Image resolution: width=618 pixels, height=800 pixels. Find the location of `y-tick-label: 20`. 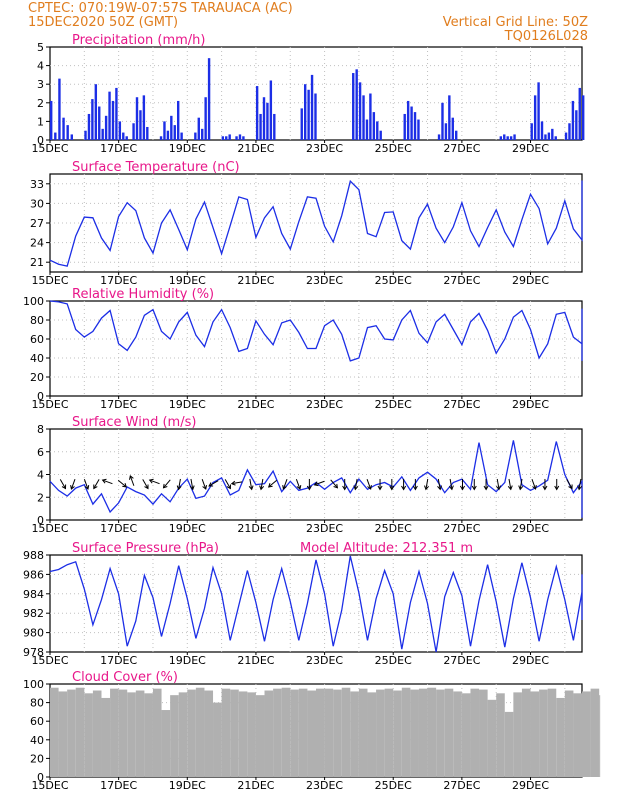

y-tick-label: 20 is located at coordinates (37, 758).